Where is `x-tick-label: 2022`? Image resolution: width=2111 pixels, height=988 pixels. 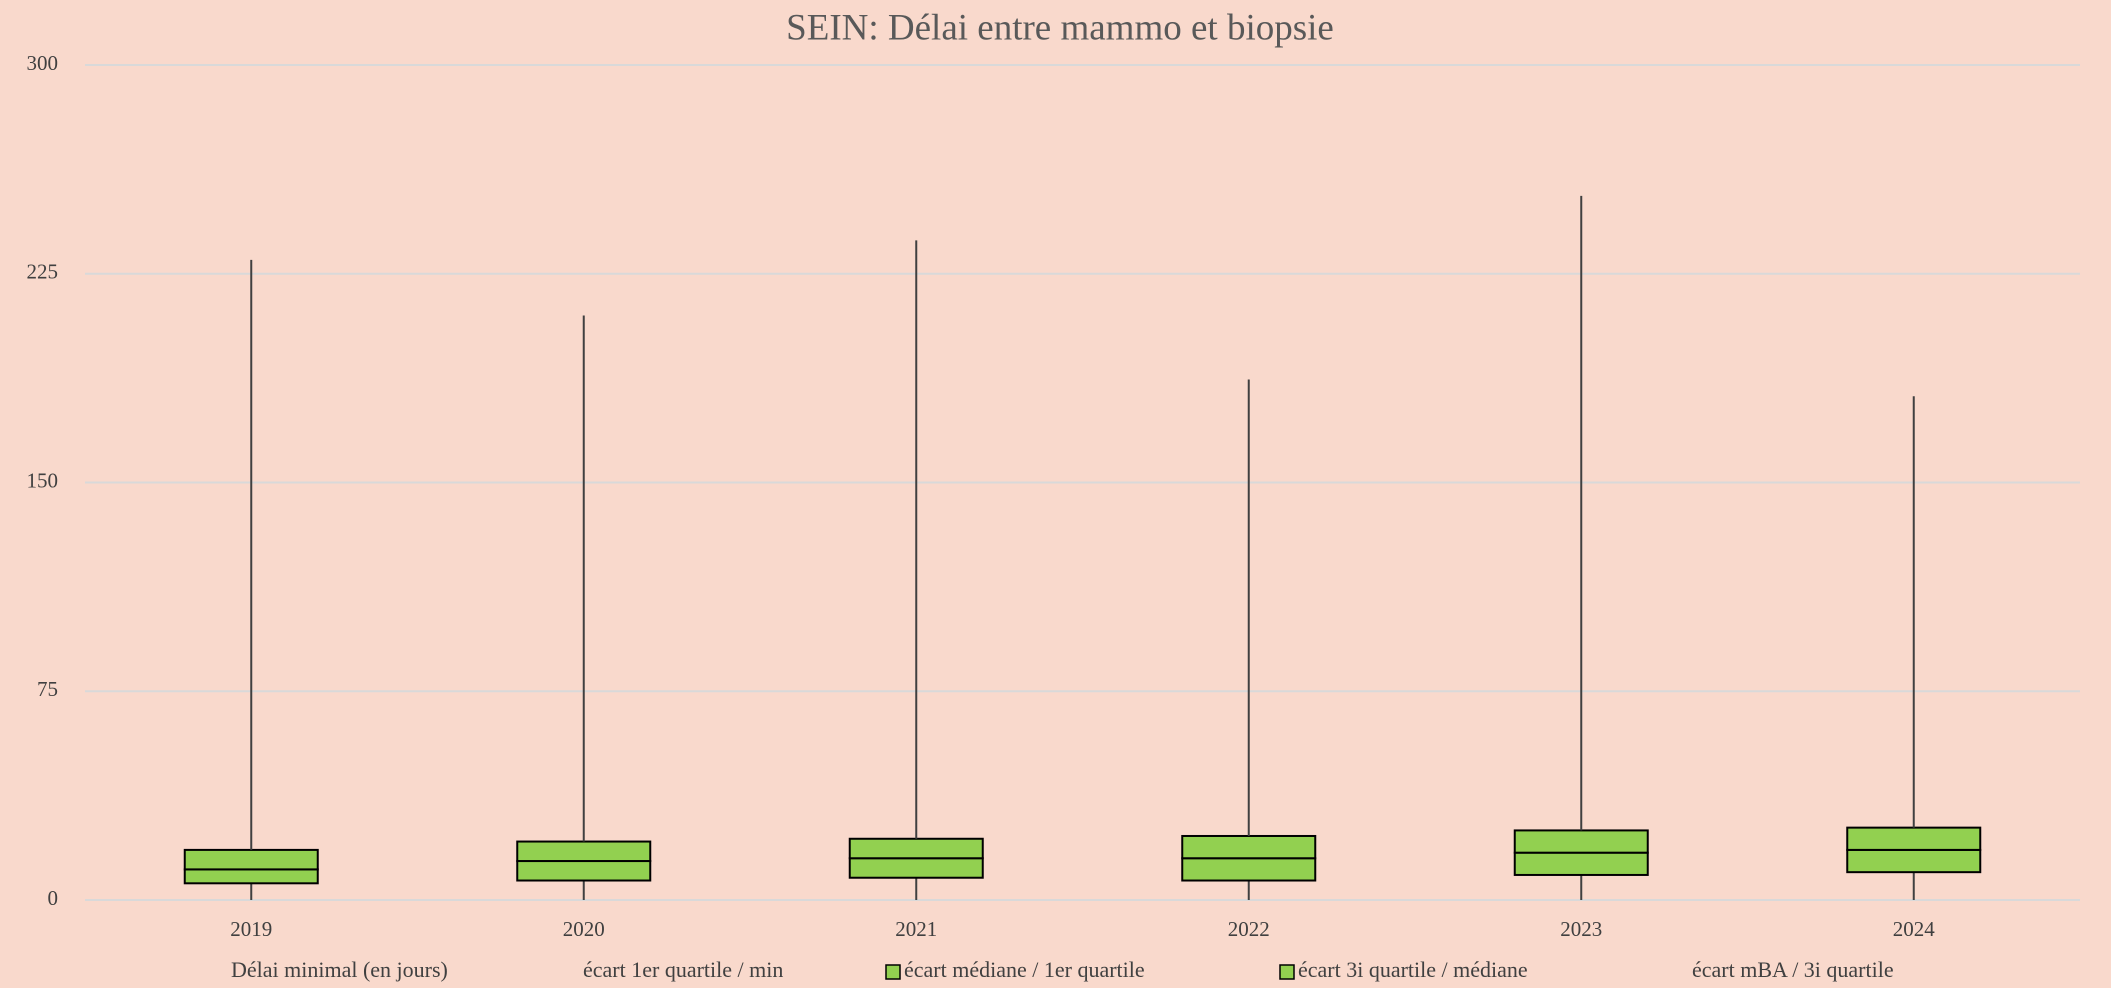
x-tick-label: 2022 is located at coordinates (1249, 929).